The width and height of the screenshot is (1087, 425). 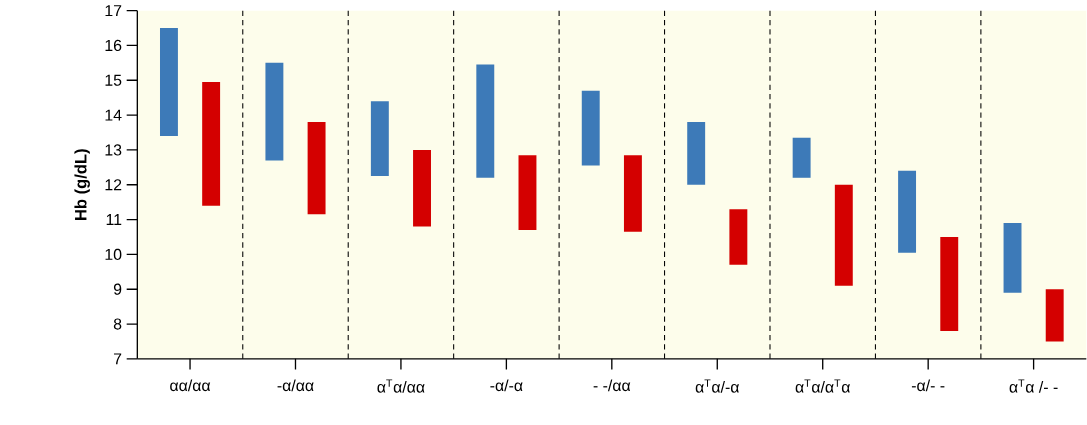 What do you see at coordinates (506, 385) in the screenshot?
I see `x-tick-label: -α/-α` at bounding box center [506, 385].